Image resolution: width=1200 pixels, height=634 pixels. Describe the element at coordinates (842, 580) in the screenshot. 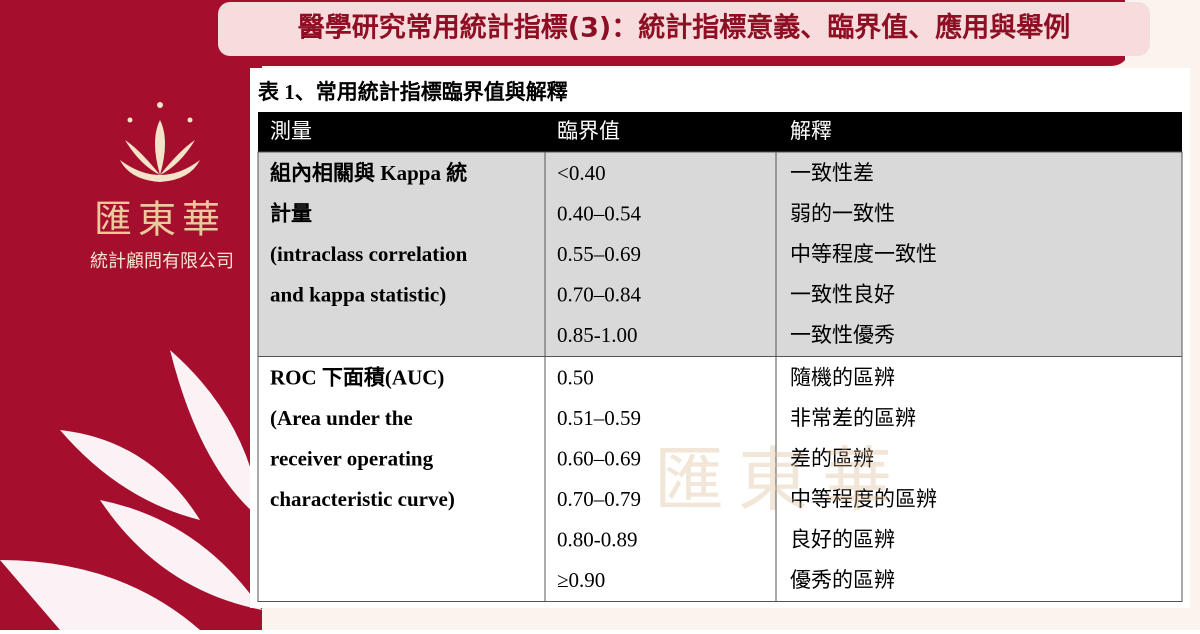

I see `interpretation-cell: 優秀的區辨` at that location.